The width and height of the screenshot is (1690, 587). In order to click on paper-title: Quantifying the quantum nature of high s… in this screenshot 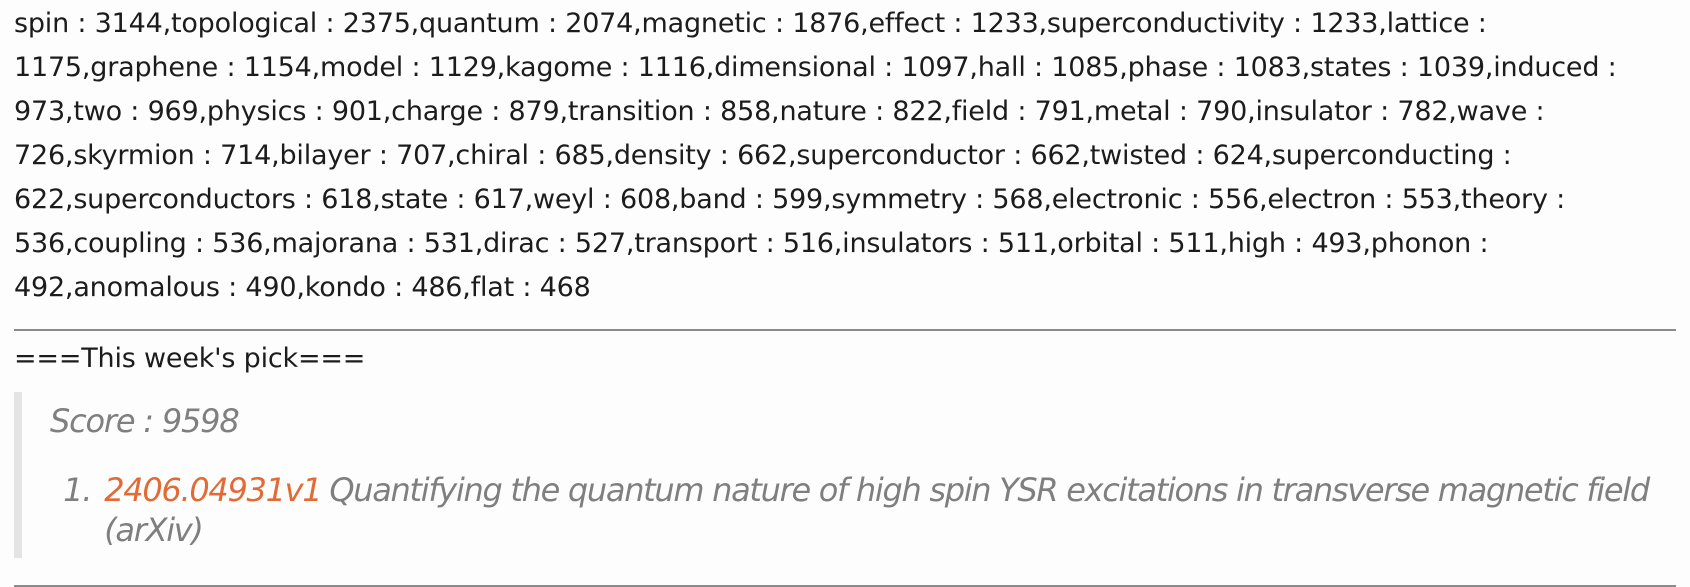, I will do `click(877, 510)`.